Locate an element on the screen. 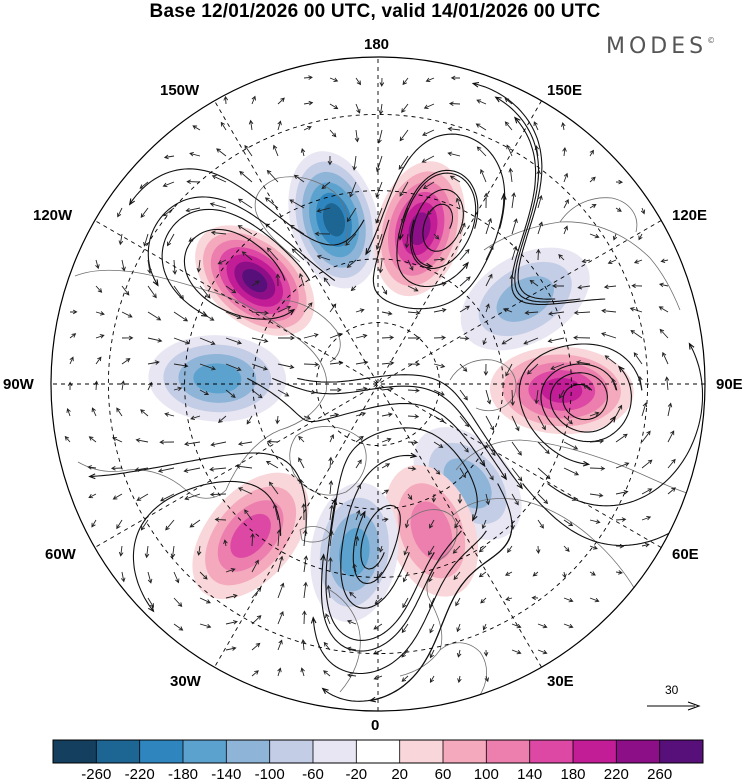 This screenshot has width=750, height=783. anomaly-contour-band is located at coordinates (217, 378).